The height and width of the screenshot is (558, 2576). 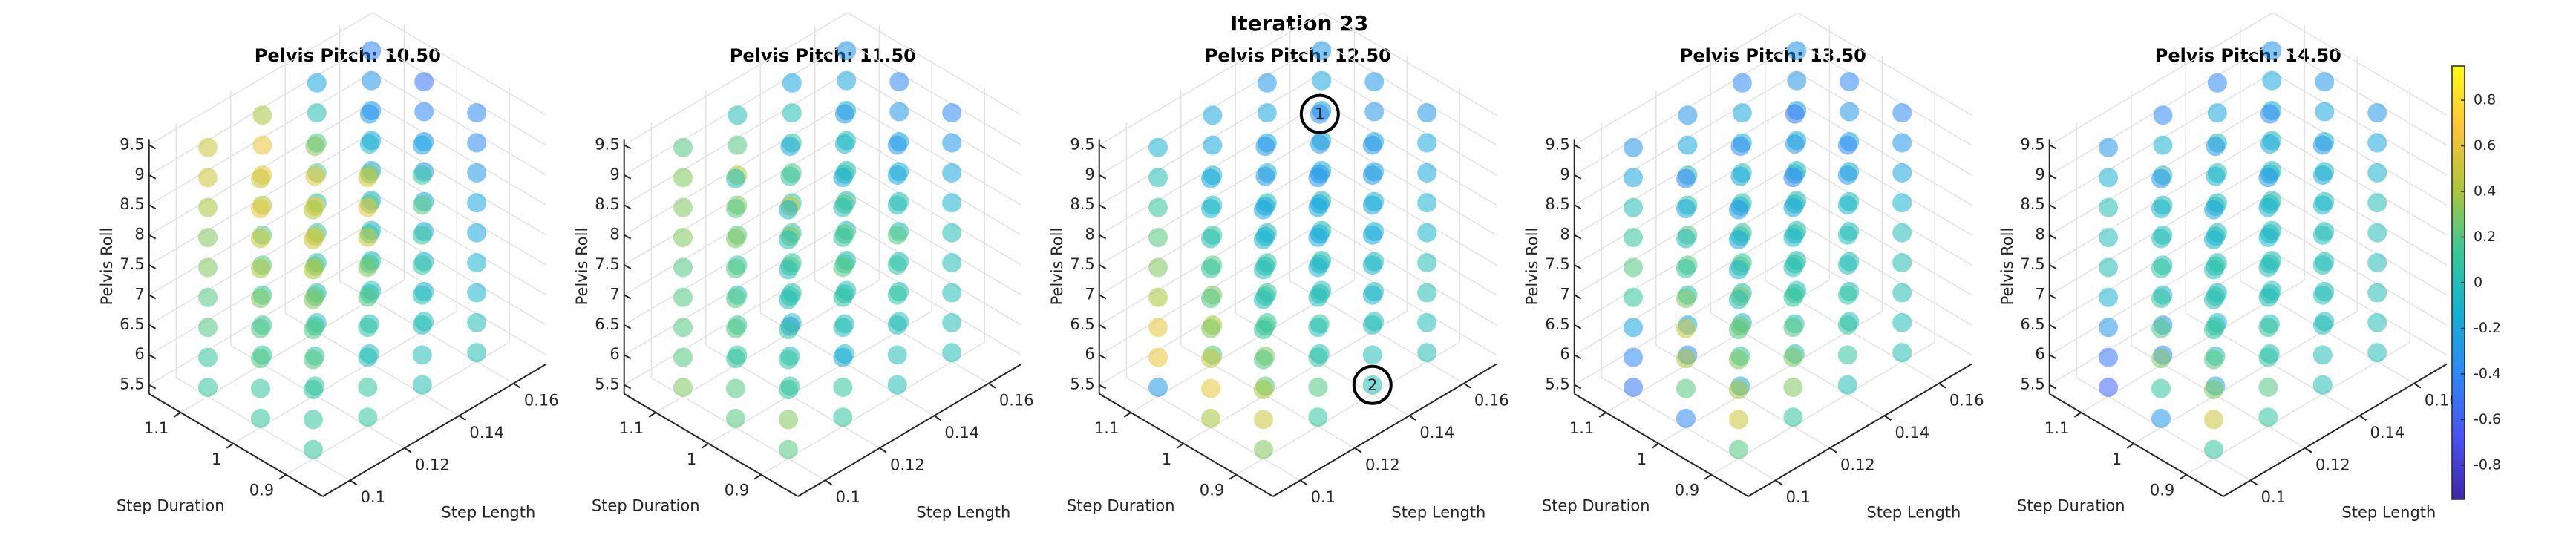 I want to click on z-tick-label: 6, so click(x=1089, y=354).